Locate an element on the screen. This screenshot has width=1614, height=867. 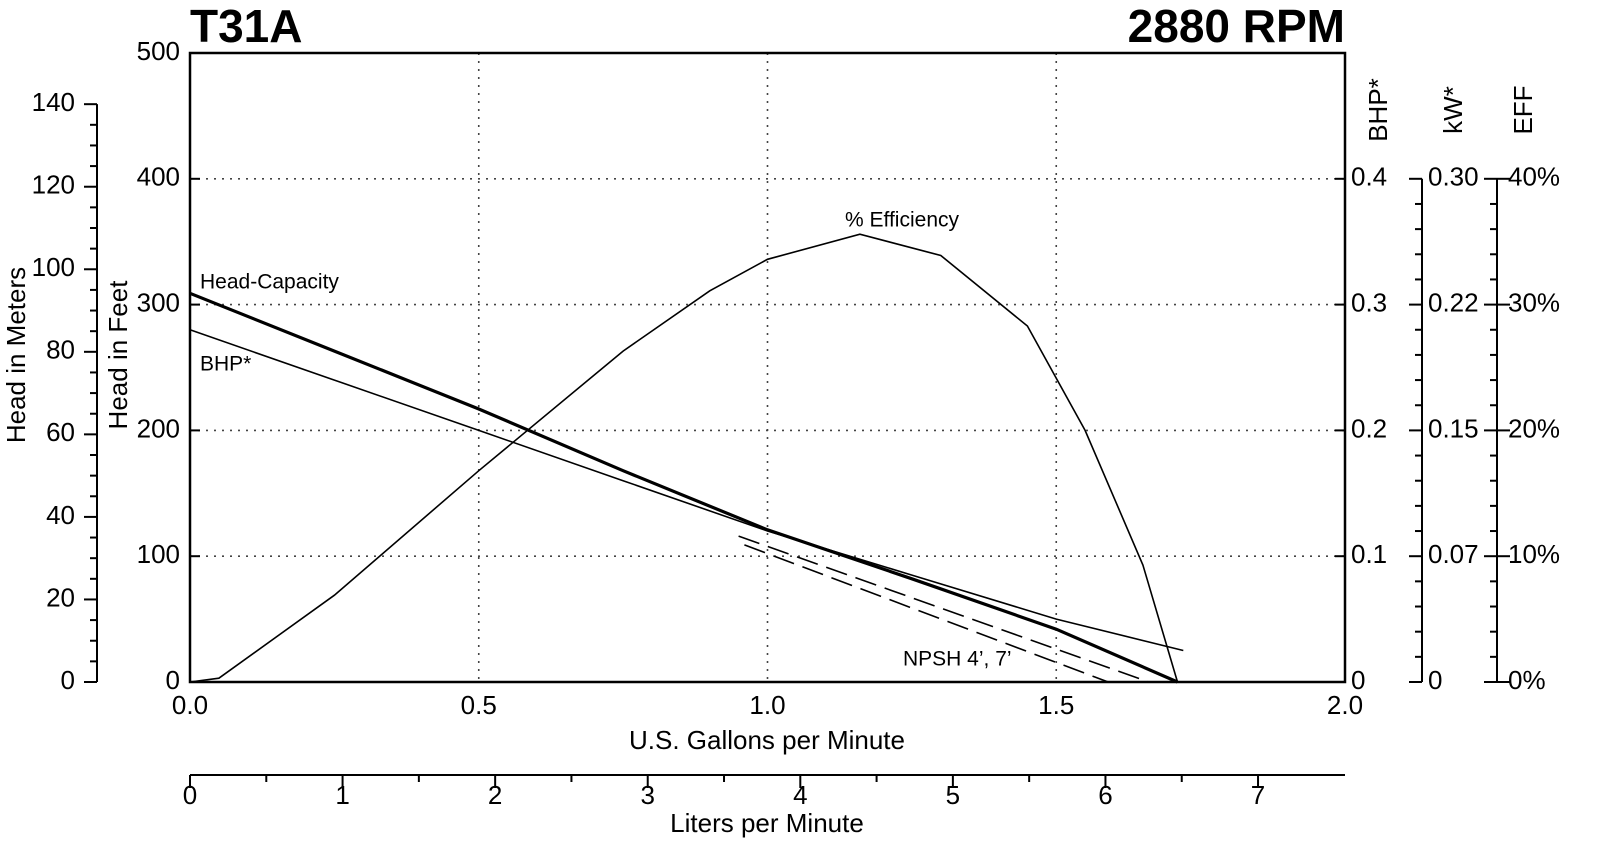
y2-tick-label: 0.4 is located at coordinates (1369, 177).